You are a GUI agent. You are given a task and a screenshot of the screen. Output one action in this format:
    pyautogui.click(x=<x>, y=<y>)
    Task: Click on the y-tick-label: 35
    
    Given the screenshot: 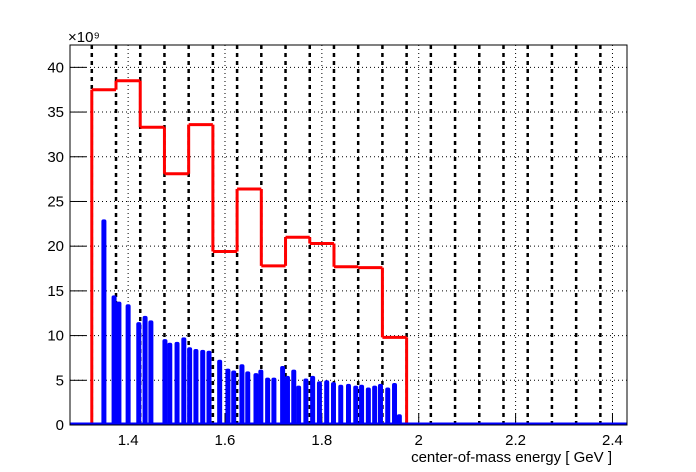 What is the action you would take?
    pyautogui.click(x=55, y=112)
    